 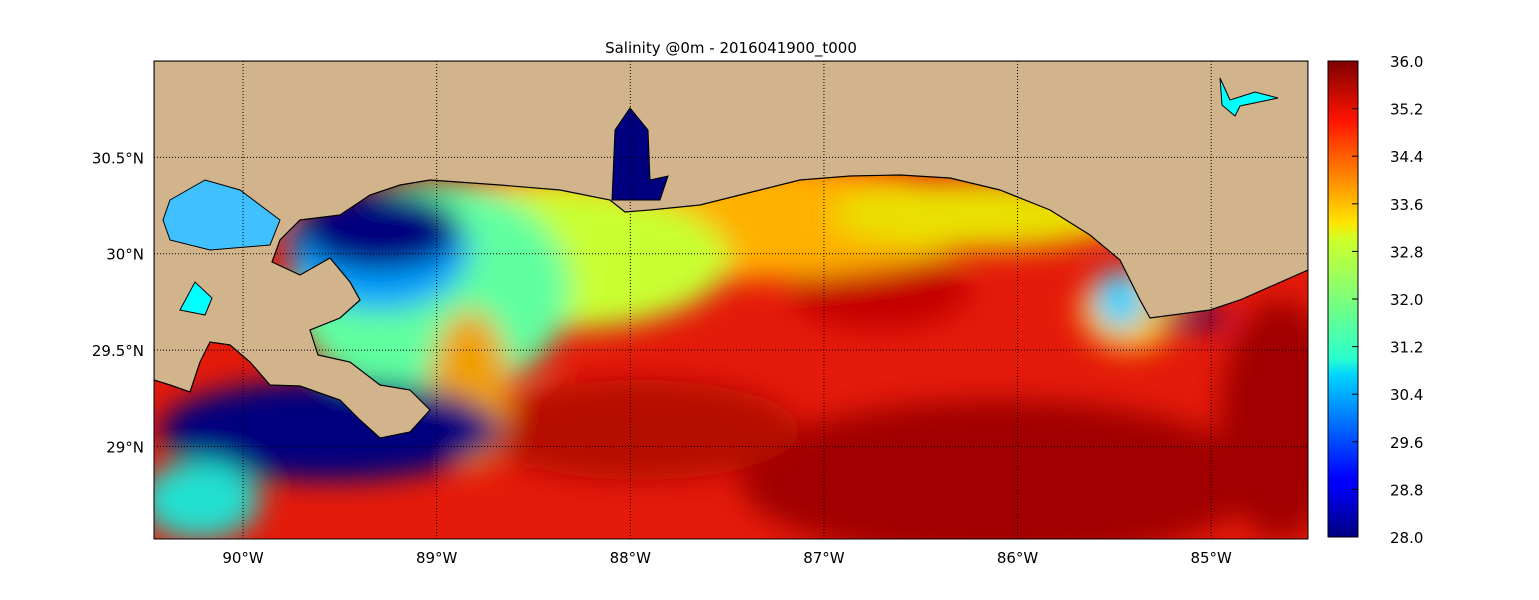 I want to click on x-tick-label: 88°W, so click(x=631, y=558).